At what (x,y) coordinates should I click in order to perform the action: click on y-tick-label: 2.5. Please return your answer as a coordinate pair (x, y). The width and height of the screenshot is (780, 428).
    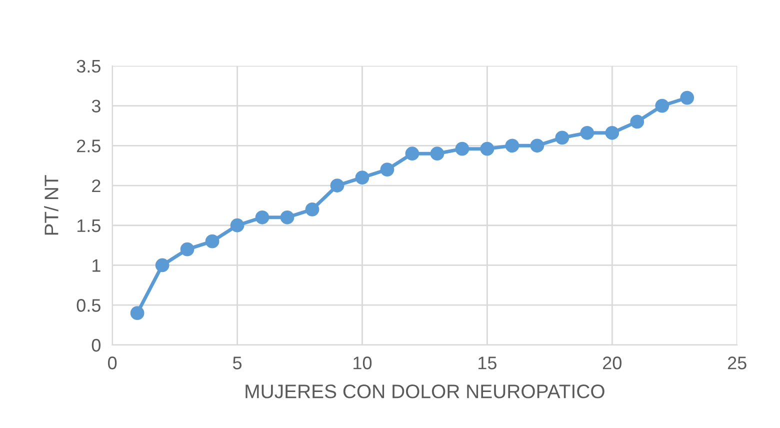
    Looking at the image, I should click on (88, 146).